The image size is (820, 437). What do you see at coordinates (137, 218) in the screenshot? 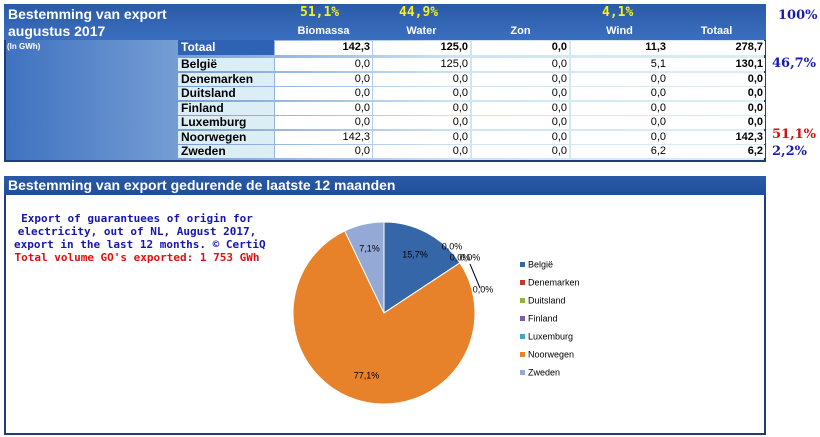
I see `annotation: Export of guarantuees of origin for` at bounding box center [137, 218].